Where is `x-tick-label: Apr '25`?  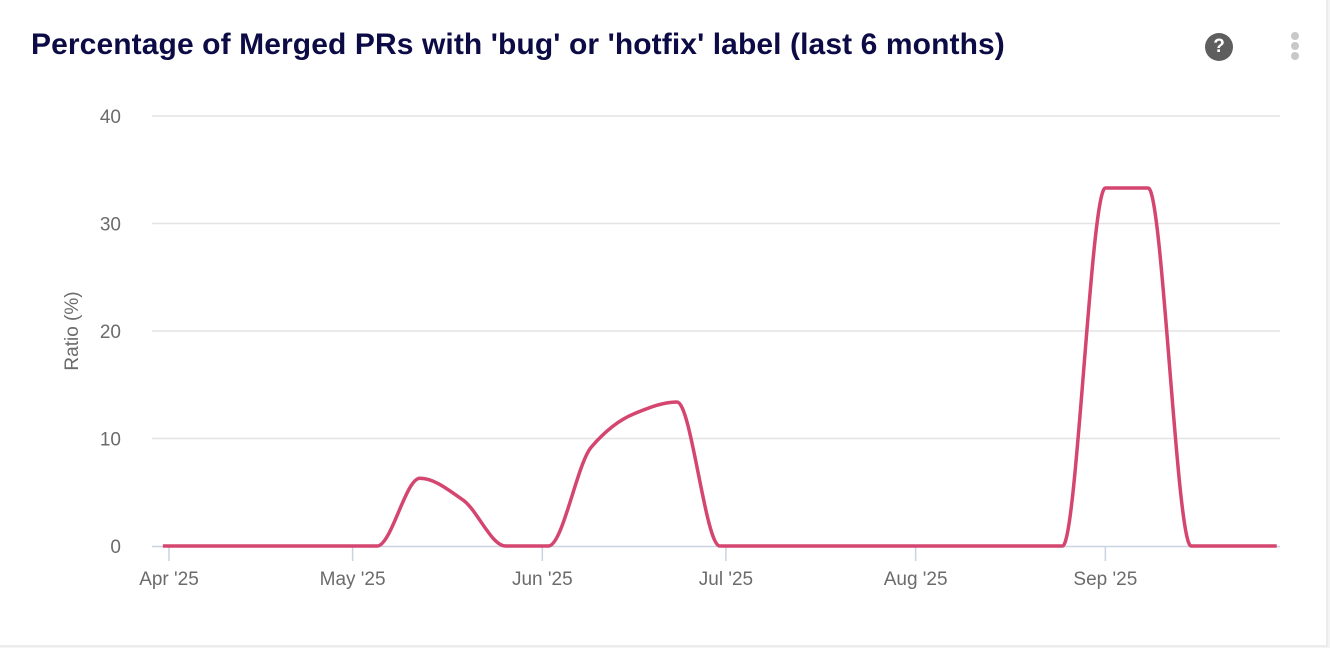
x-tick-label: Apr '25 is located at coordinates (169, 579).